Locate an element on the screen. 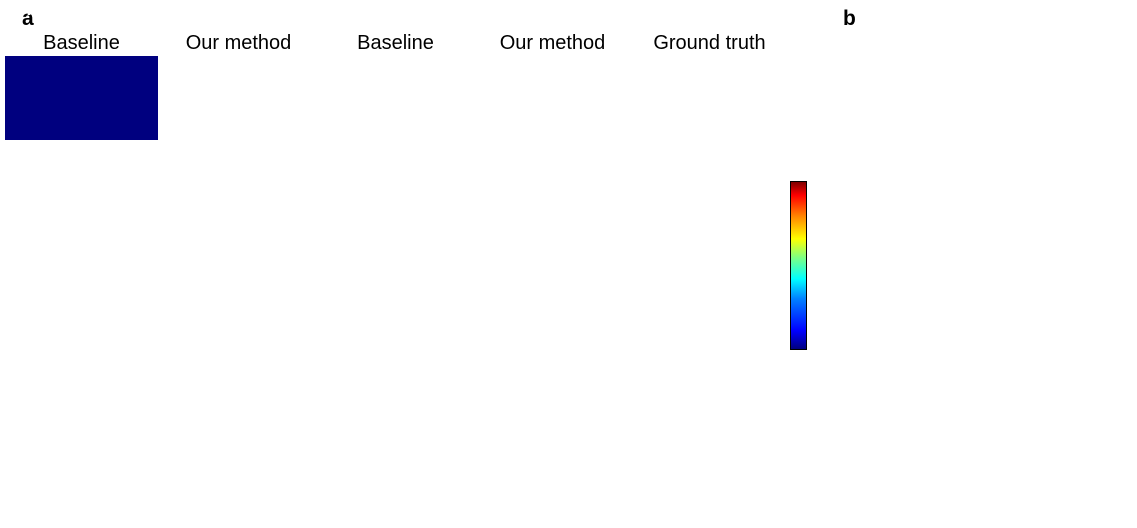 The width and height of the screenshot is (1137, 528). heatmap-canvas is located at coordinates (81, 98).